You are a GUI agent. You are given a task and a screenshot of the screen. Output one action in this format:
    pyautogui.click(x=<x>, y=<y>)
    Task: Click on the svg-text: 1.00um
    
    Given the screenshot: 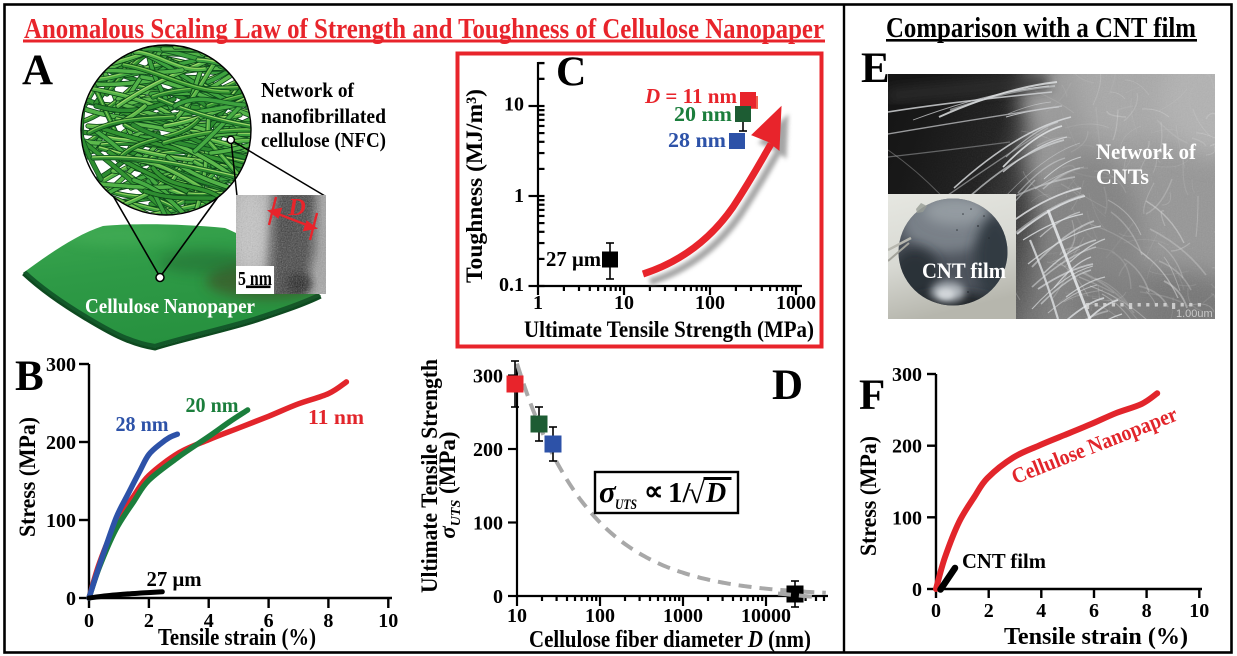 What is the action you would take?
    pyautogui.click(x=1194, y=314)
    